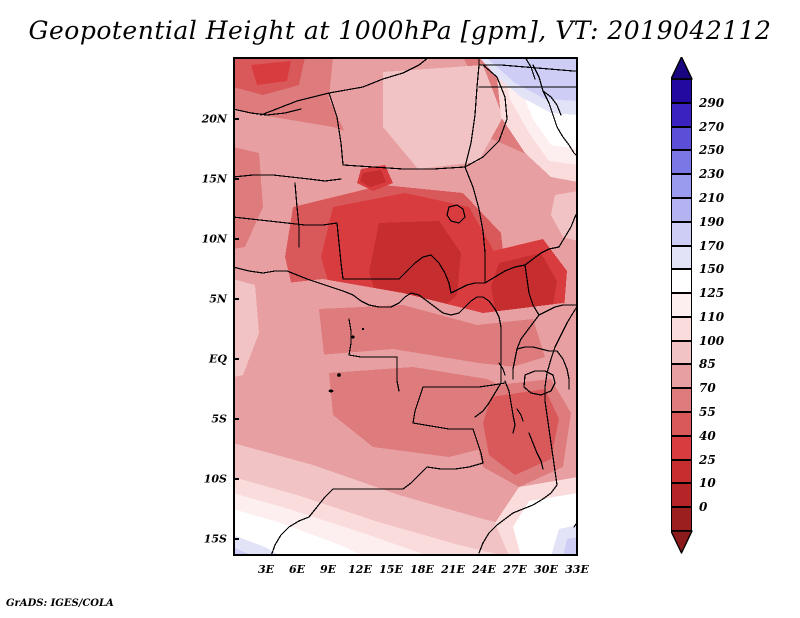 This screenshot has height=618, width=800. Describe the element at coordinates (712, 221) in the screenshot. I see `colorbar-tick-label: 190` at that location.